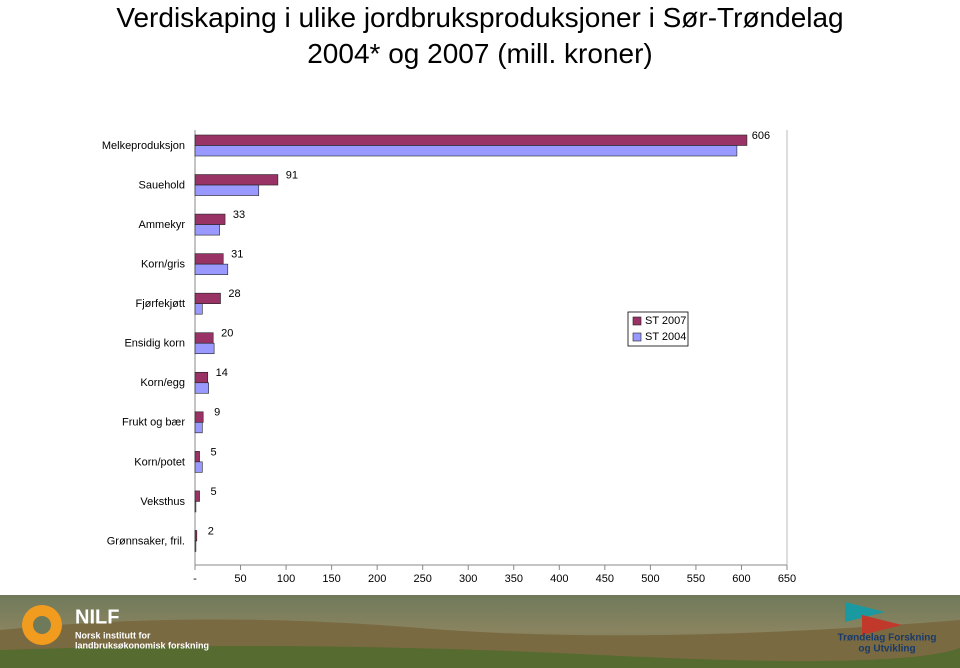  What do you see at coordinates (153, 423) in the screenshot?
I see `y-tick-label: Frukt og bær` at bounding box center [153, 423].